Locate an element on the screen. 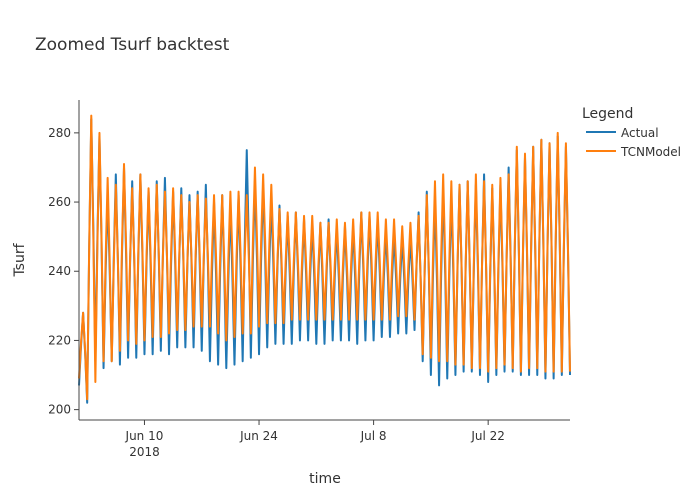 The height and width of the screenshot is (500, 700). chart-title: Zoomed Tsurf backtest is located at coordinates (132, 45).